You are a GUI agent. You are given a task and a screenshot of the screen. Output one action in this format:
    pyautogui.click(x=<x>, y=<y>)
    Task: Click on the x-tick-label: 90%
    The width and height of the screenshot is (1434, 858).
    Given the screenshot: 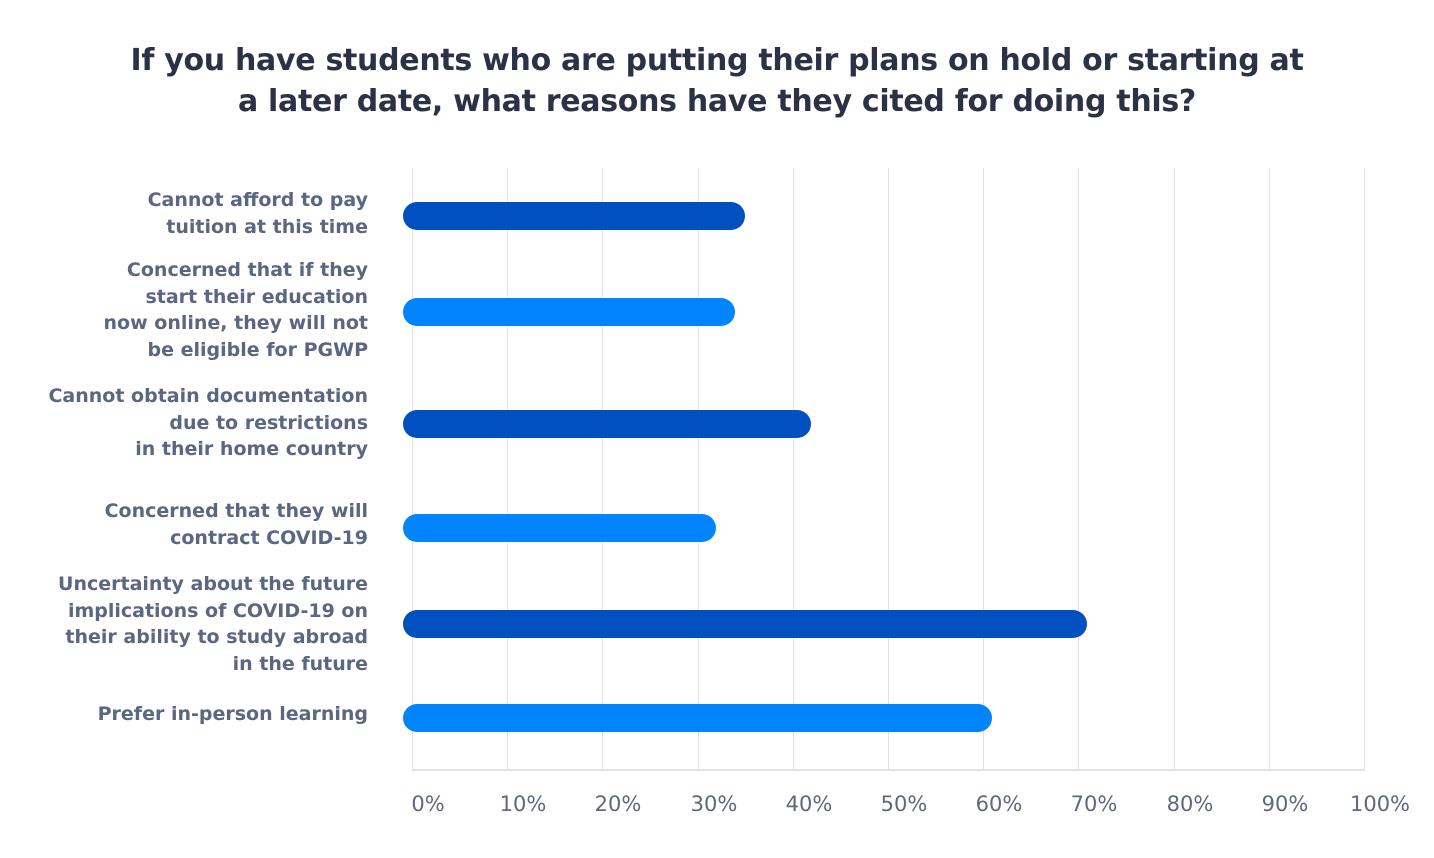 What is the action you would take?
    pyautogui.click(x=1285, y=804)
    